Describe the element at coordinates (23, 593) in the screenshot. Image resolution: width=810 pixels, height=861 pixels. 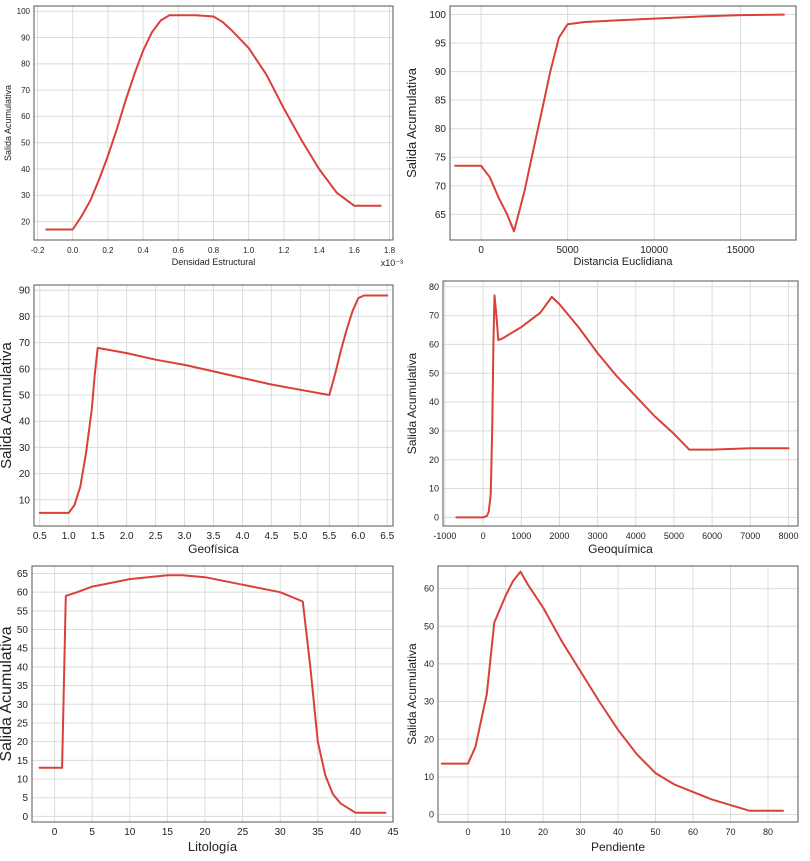
I see `y-tick-label: 60` at that location.